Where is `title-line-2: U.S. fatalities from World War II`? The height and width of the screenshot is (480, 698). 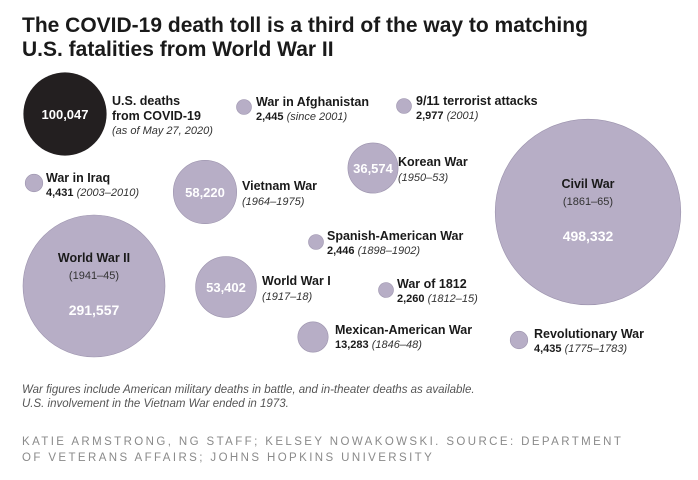
title-line-2: U.S. fatalities from World War II is located at coordinates (178, 49).